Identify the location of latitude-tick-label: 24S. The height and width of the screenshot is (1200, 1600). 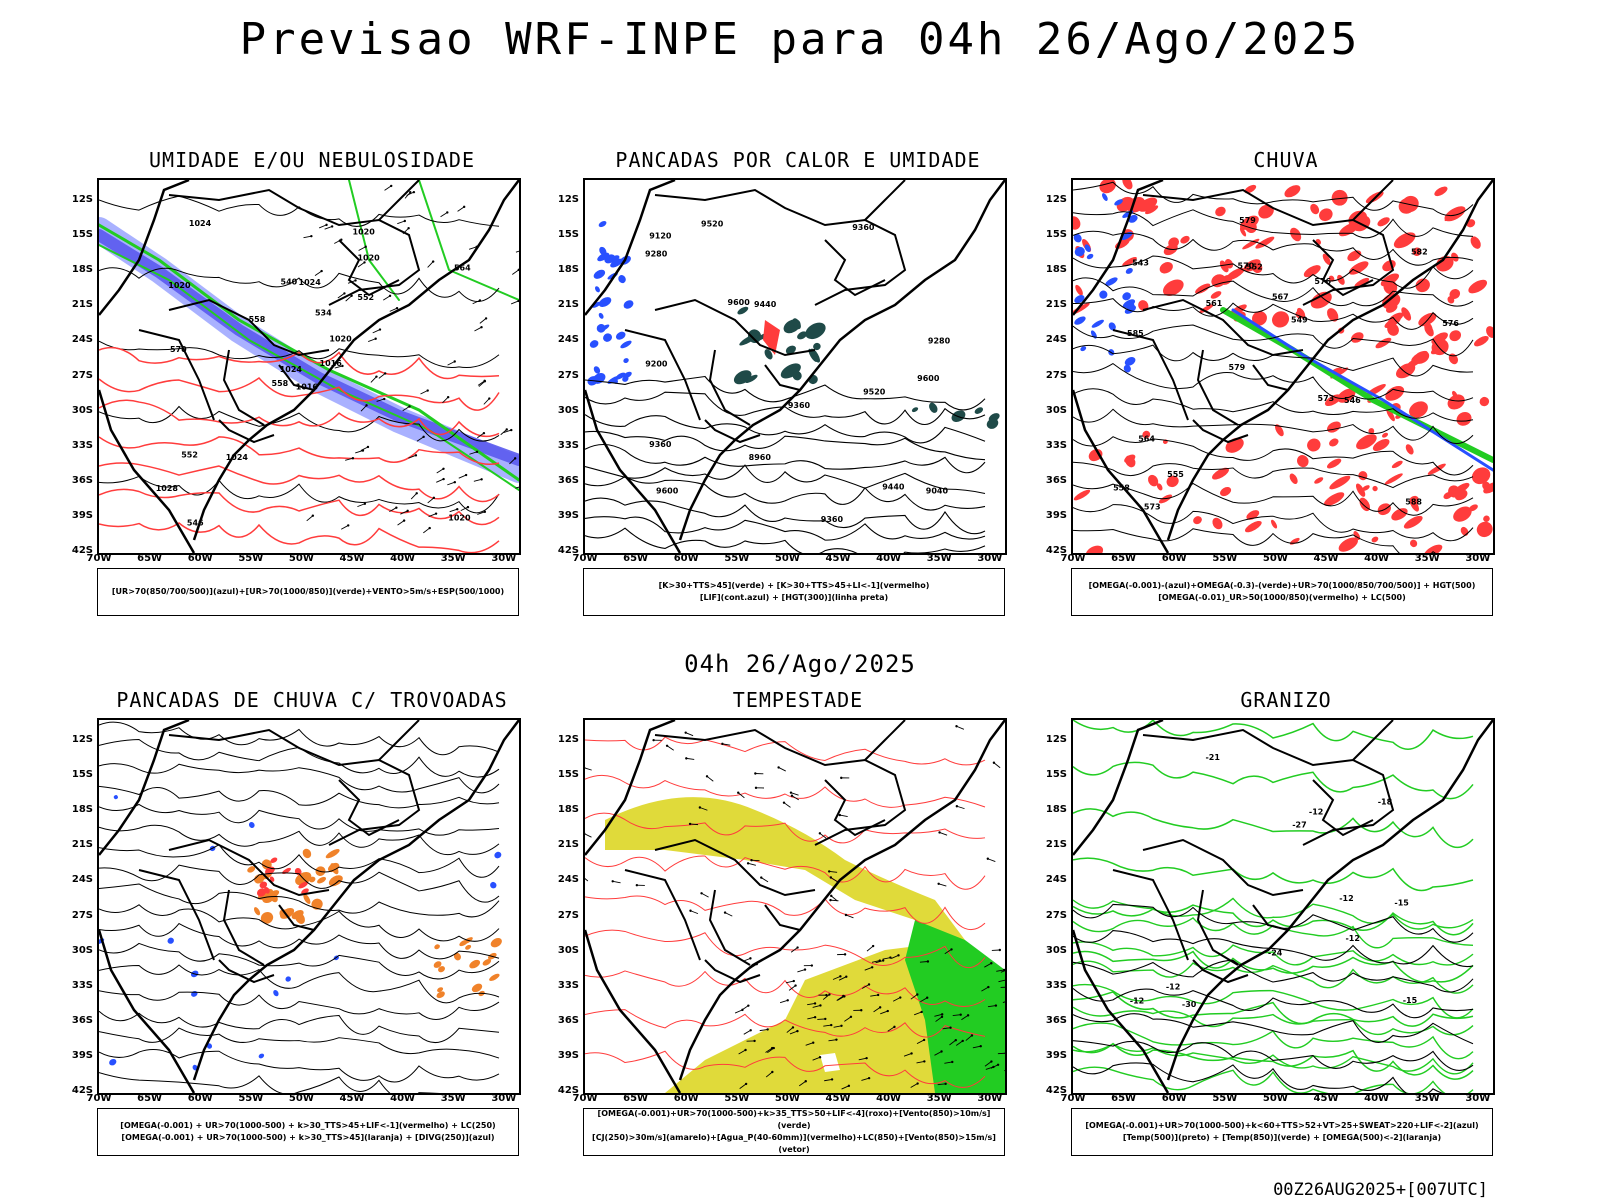
(82, 880).